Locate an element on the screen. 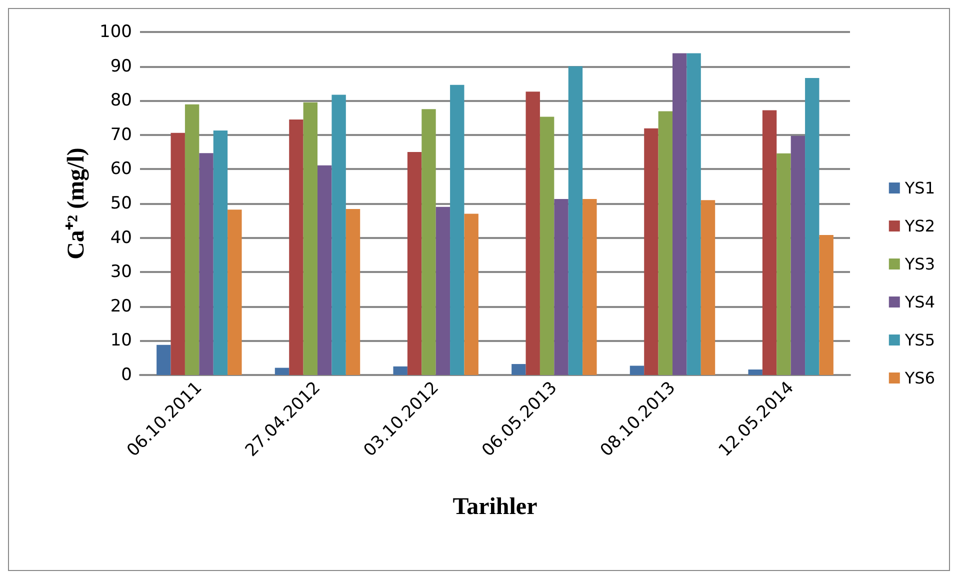 Image resolution: width=960 pixels, height=579 pixels. y-tick-label: 0 is located at coordinates (126, 375).